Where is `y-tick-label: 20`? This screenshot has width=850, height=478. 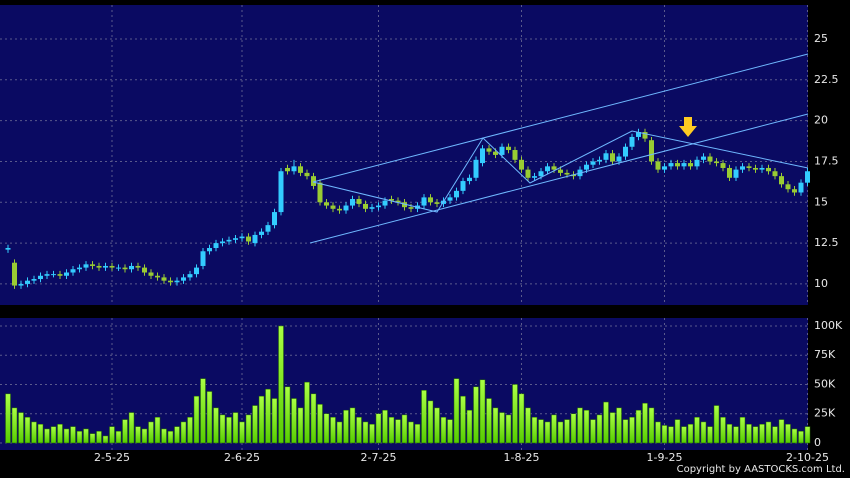
y-tick-label: 20 is located at coordinates (821, 120).